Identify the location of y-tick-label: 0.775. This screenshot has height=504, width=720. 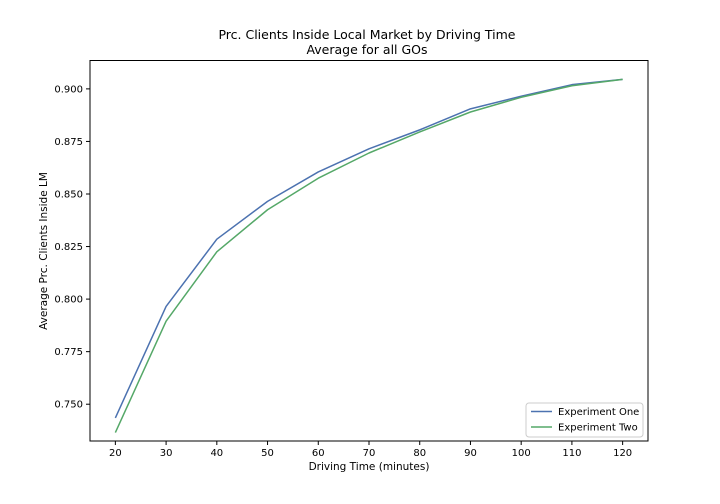
(68, 352).